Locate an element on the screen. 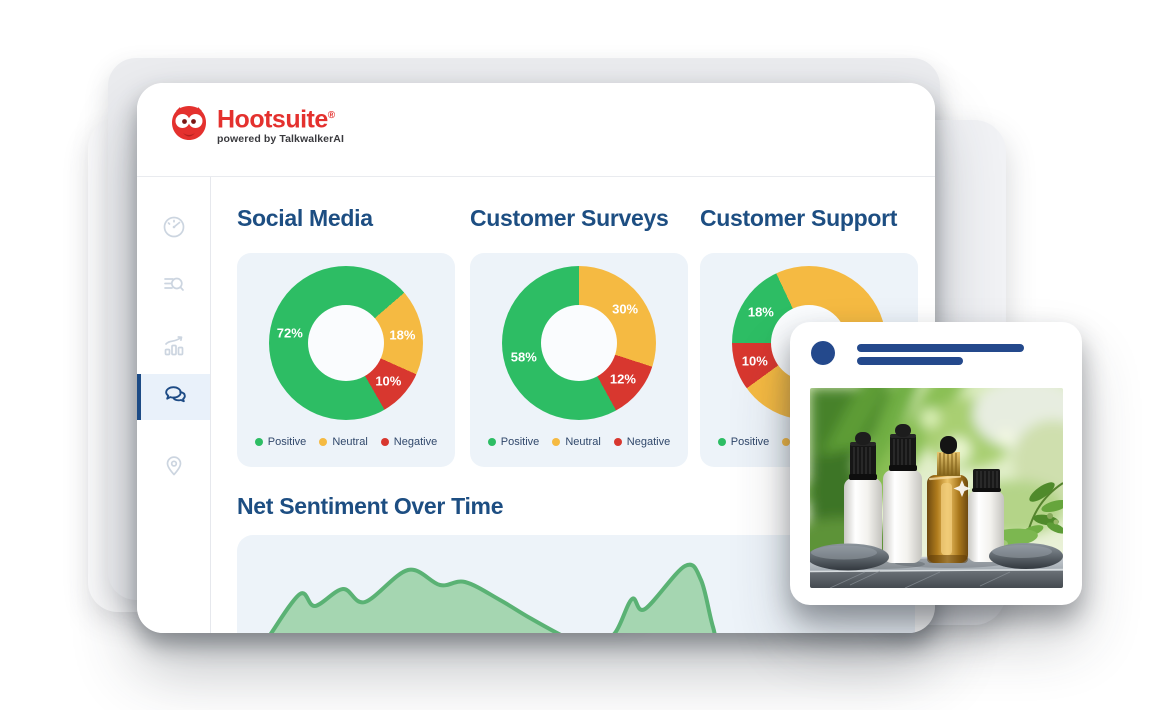  customer-surveys-chart-card: 30% 12% 58% Positive Neutral Negative is located at coordinates (579, 360).